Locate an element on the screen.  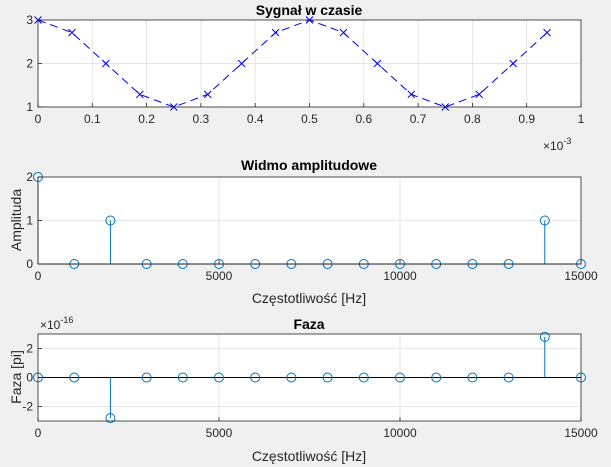
x-tick-label: 0.2 is located at coordinates (146, 119).